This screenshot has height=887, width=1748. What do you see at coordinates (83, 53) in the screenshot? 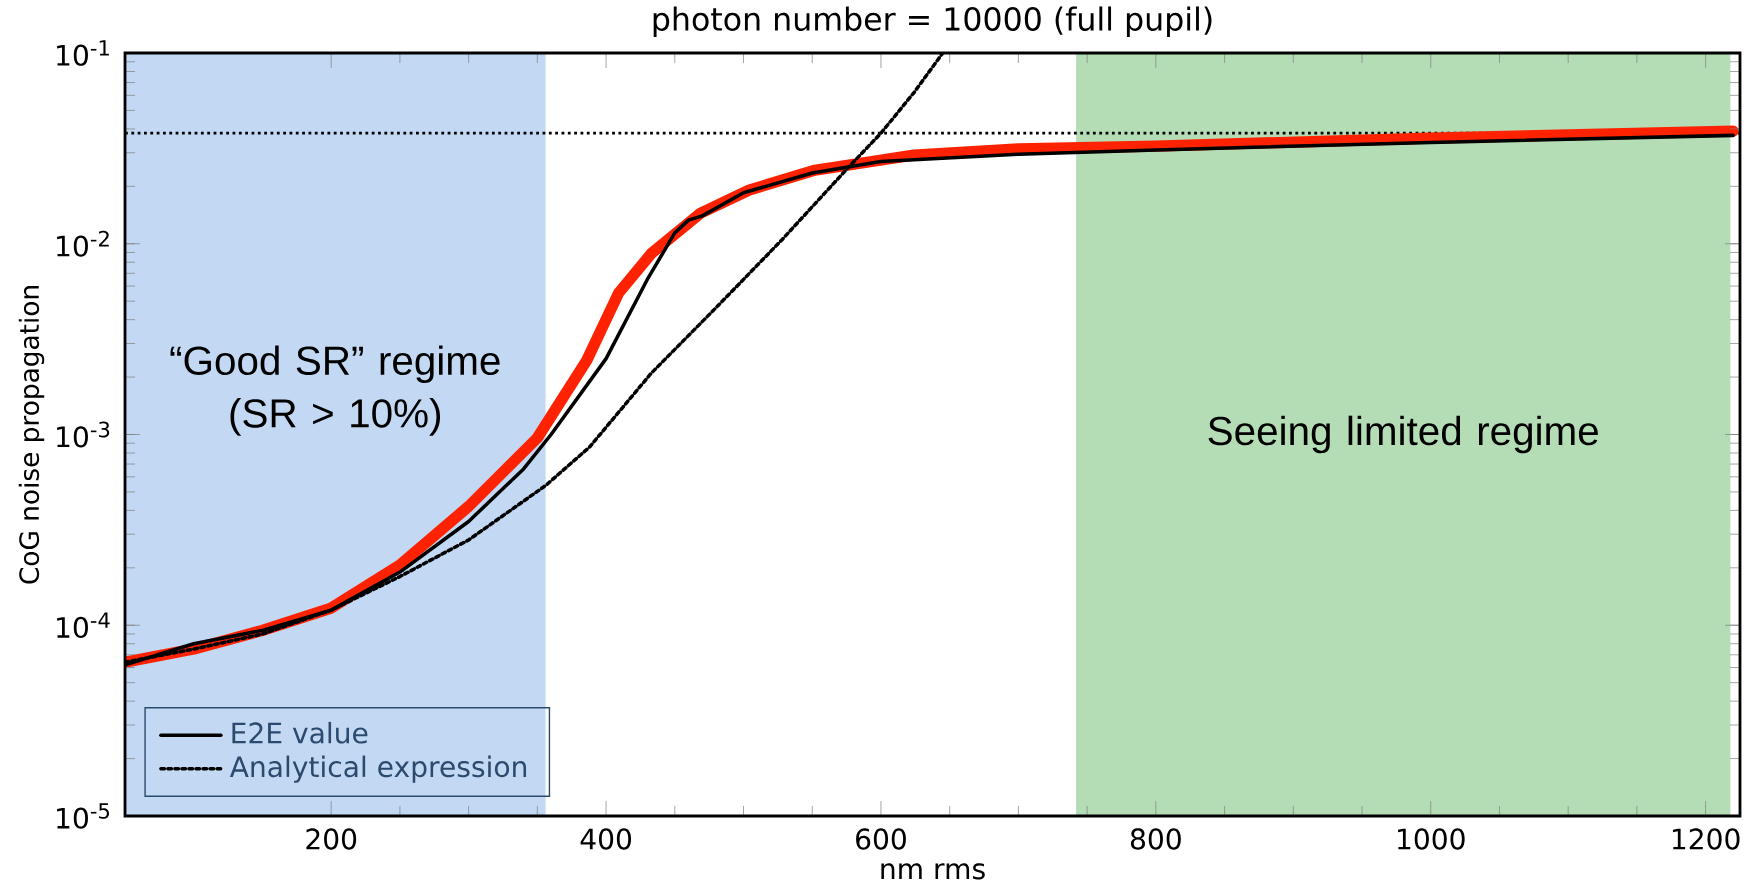
I see `y-tick-label: 10$^{-1}$` at bounding box center [83, 53].